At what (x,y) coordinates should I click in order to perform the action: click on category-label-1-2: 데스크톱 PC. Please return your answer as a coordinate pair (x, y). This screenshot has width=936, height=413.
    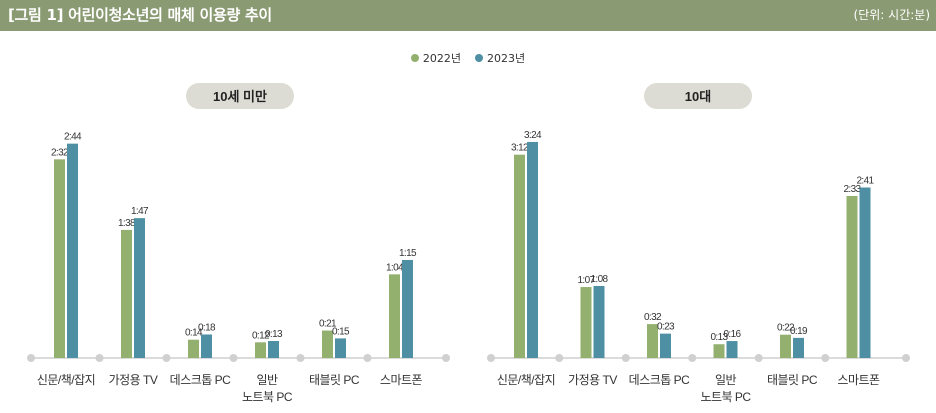
    Looking at the image, I should click on (659, 380).